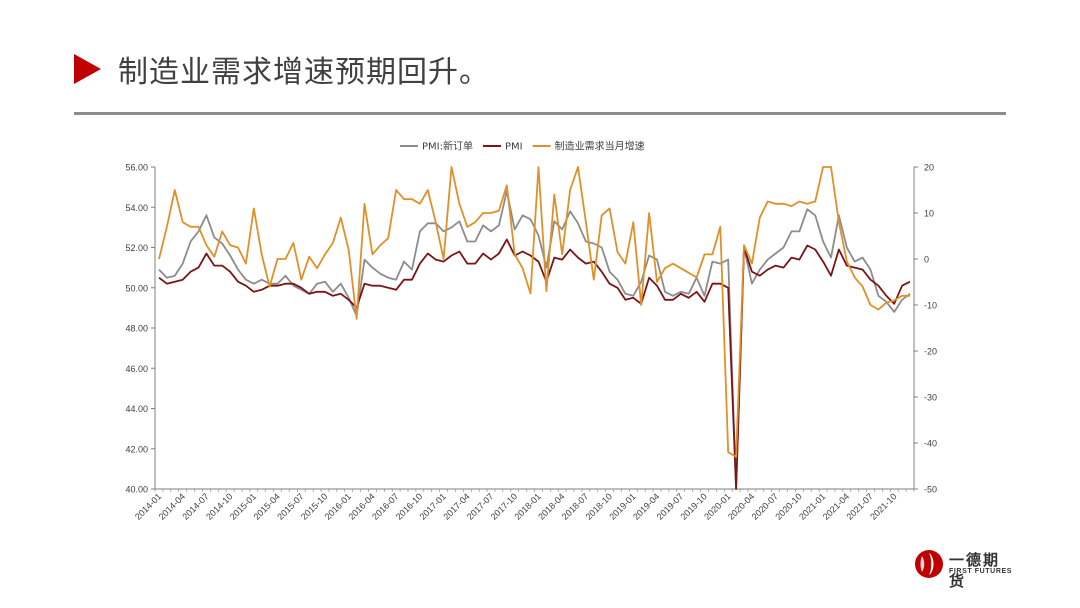 The width and height of the screenshot is (1080, 608). I want to click on legend-label-3: 制造业需求当月增速, so click(600, 146).